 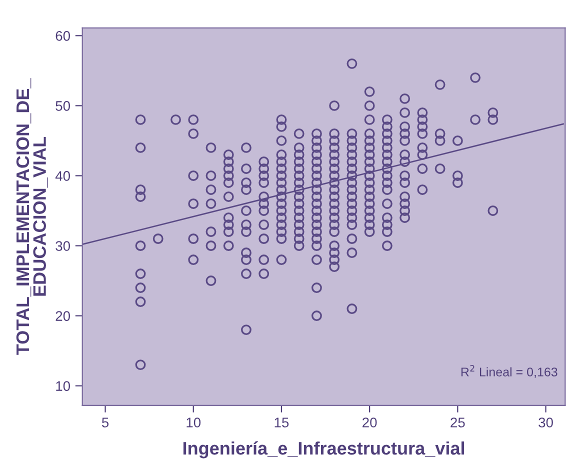 What do you see at coordinates (63, 386) in the screenshot?
I see `y-tick-label: 10` at bounding box center [63, 386].